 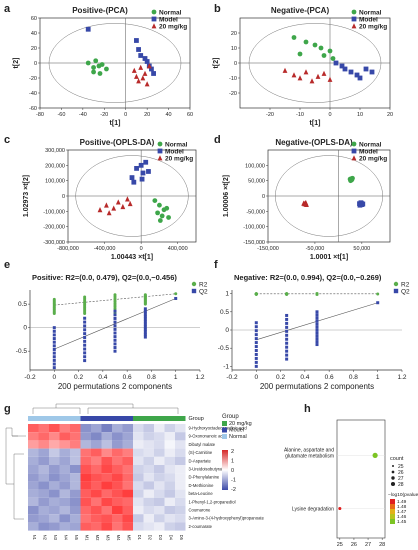 I want to click on row-label: Coumarone, so click(x=200, y=510).